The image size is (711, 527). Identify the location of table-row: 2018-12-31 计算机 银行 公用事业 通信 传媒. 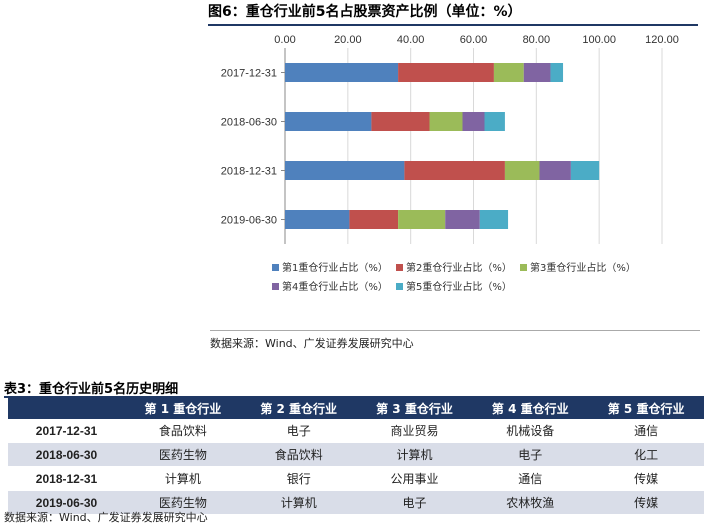
(356, 478).